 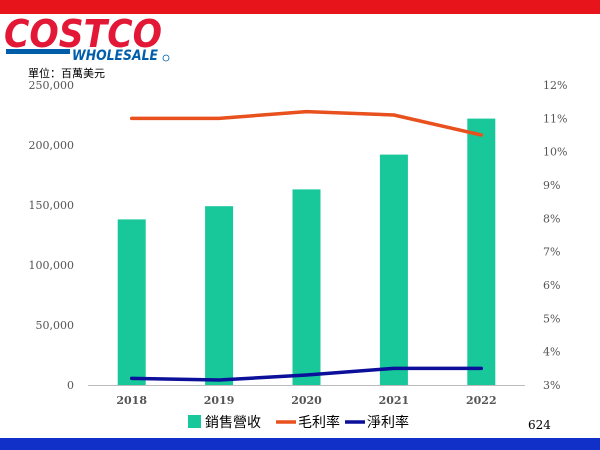 What do you see at coordinates (52, 145) in the screenshot?
I see `y-left-tick-label: 200,000` at bounding box center [52, 145].